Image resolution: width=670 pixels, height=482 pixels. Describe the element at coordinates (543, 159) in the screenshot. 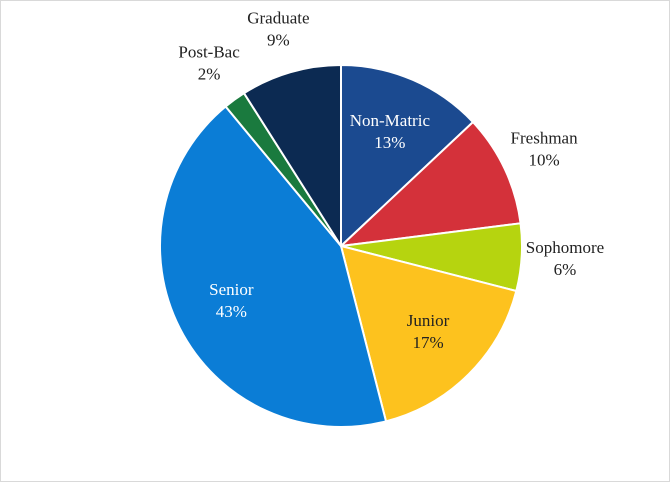

I see `slice-value-label: 10%` at that location.